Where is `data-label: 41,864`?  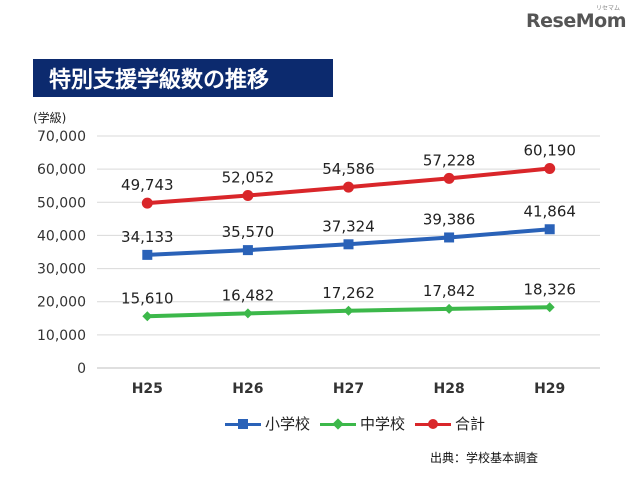 data-label: 41,864 is located at coordinates (549, 211).